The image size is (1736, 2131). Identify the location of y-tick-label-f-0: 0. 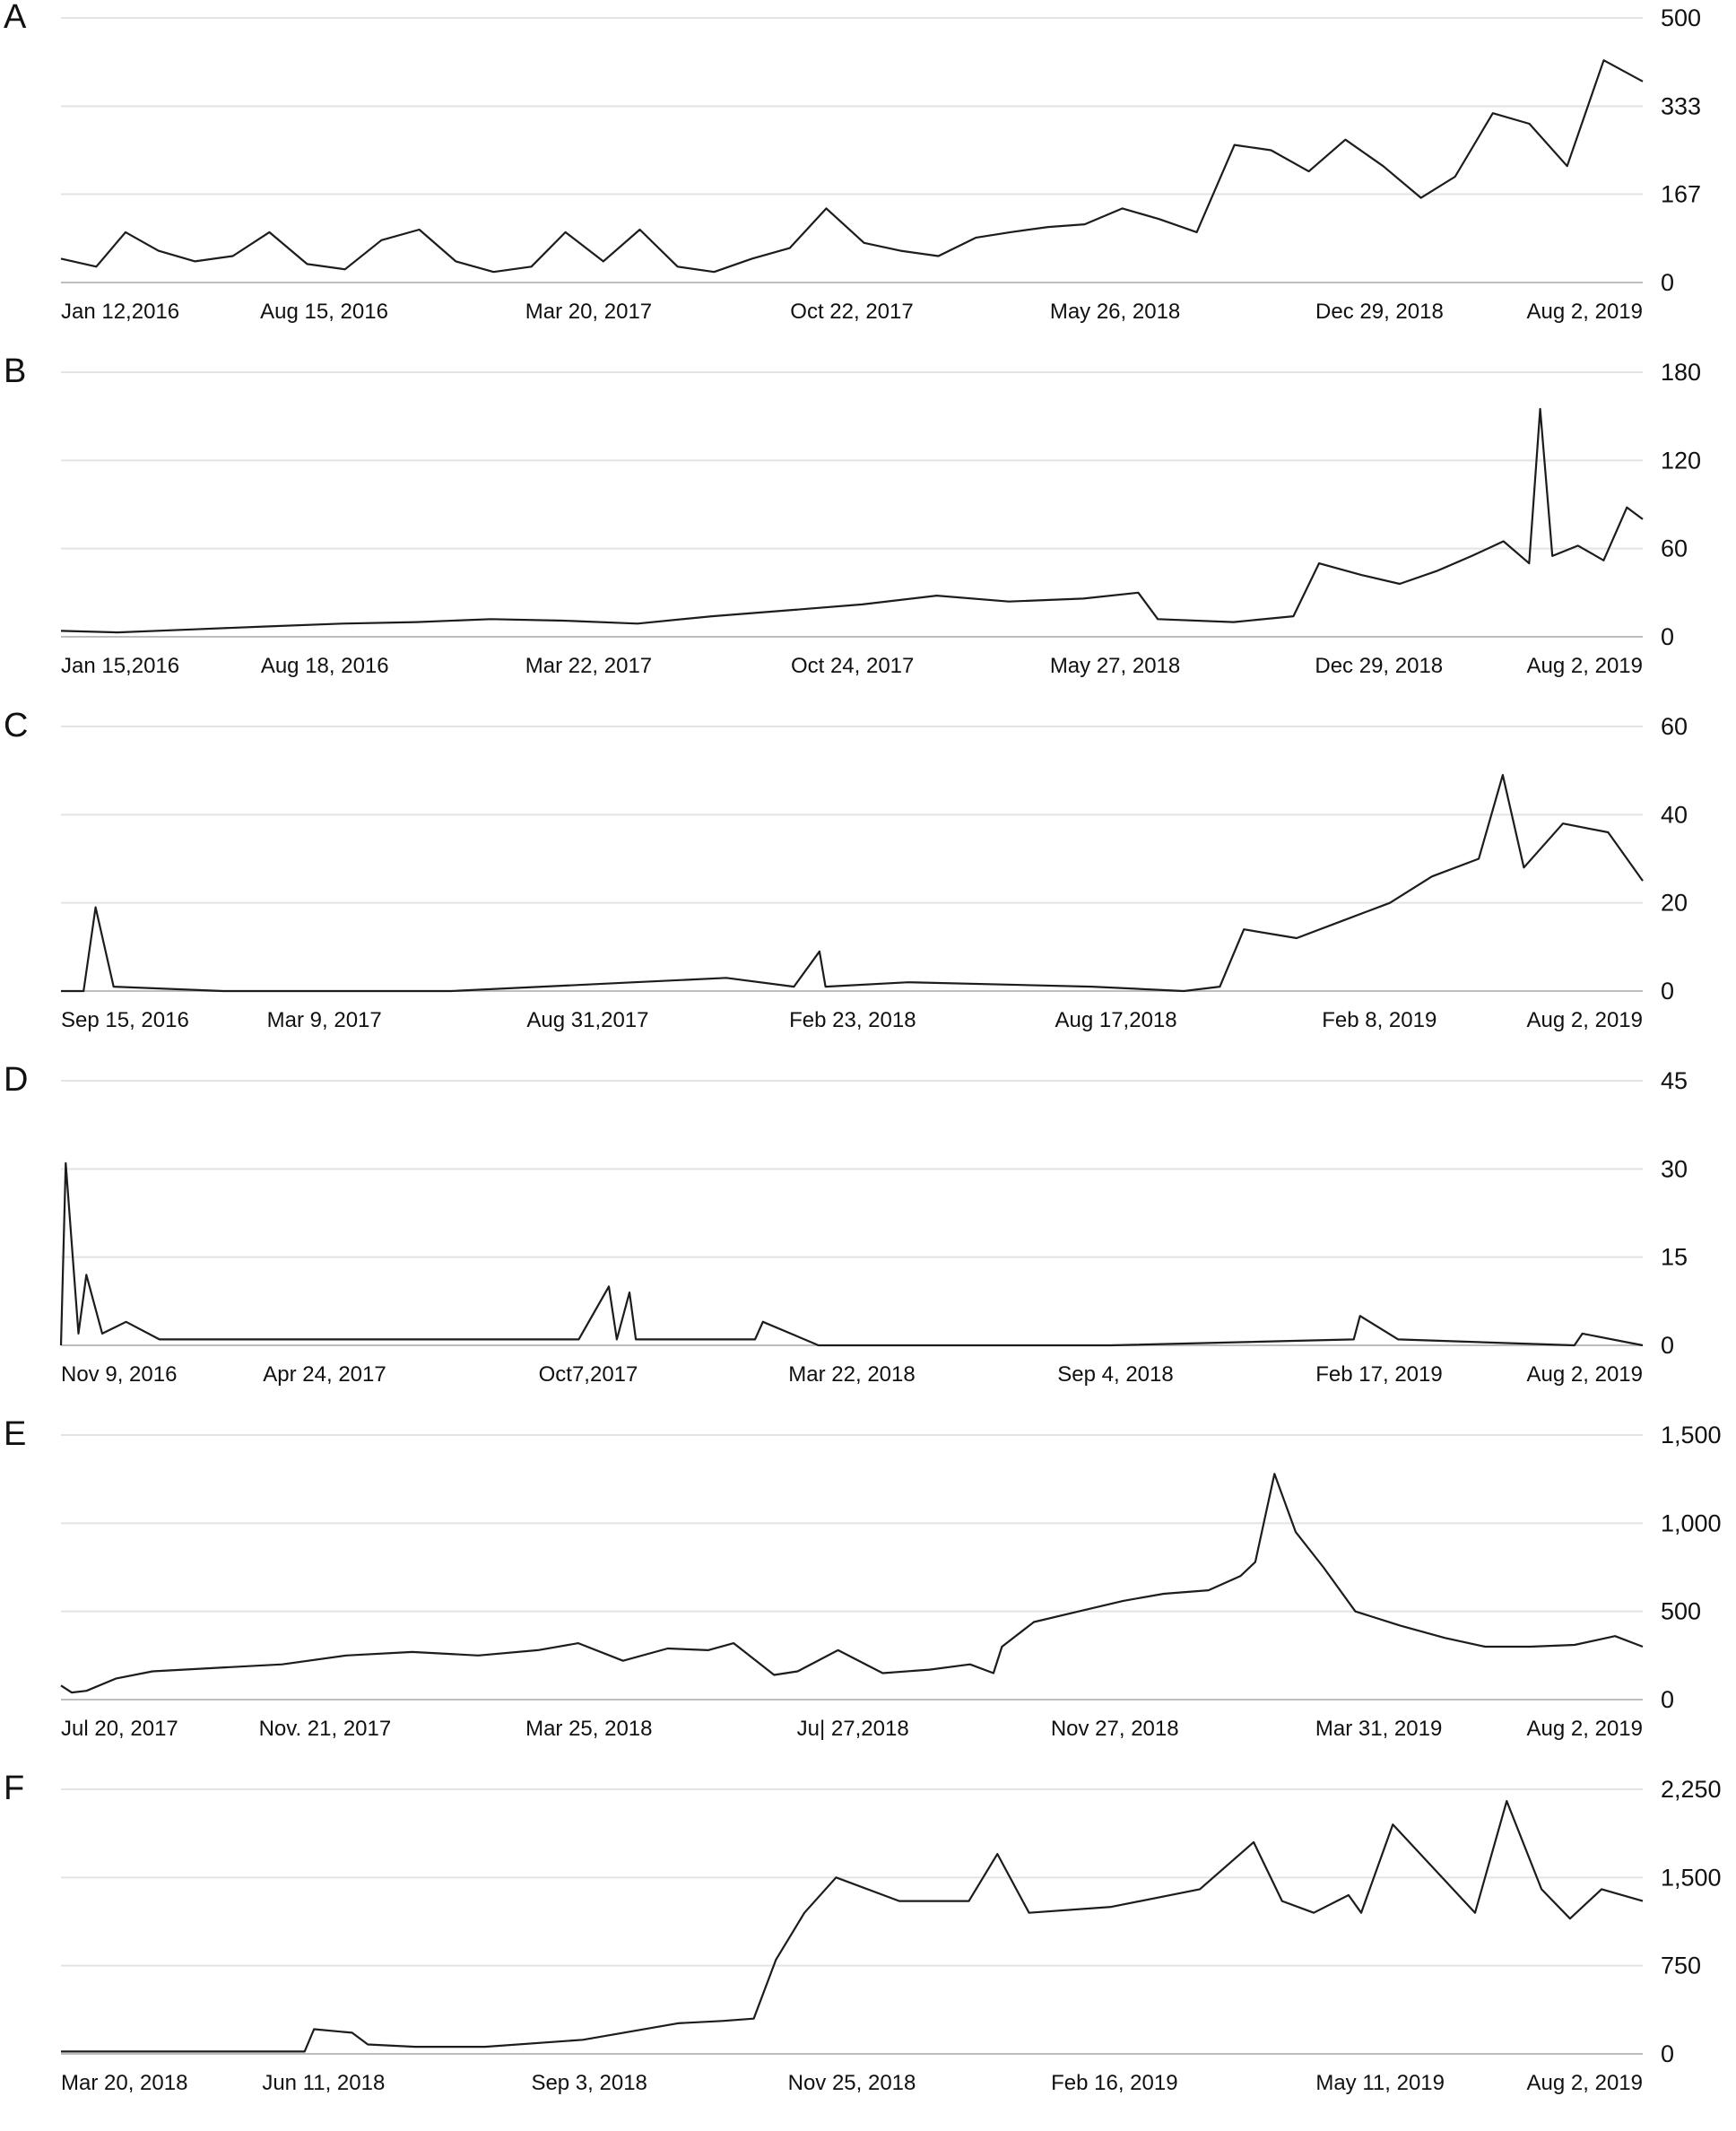
(1667, 2053).